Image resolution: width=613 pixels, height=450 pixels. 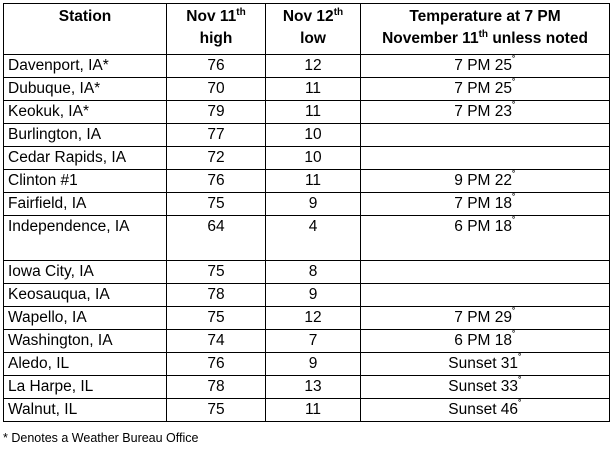 I want to click on cell-low: 13, so click(x=313, y=387).